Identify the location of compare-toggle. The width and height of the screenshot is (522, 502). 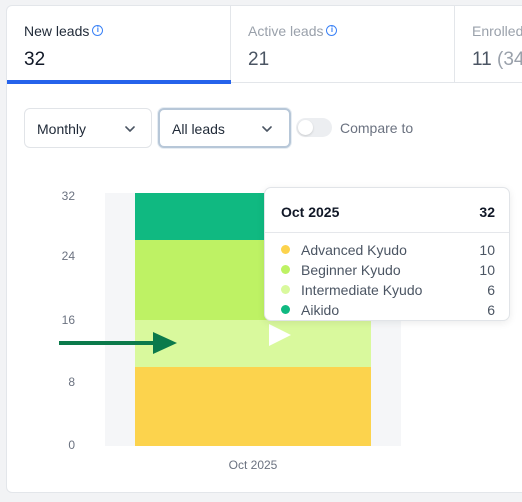
(314, 127).